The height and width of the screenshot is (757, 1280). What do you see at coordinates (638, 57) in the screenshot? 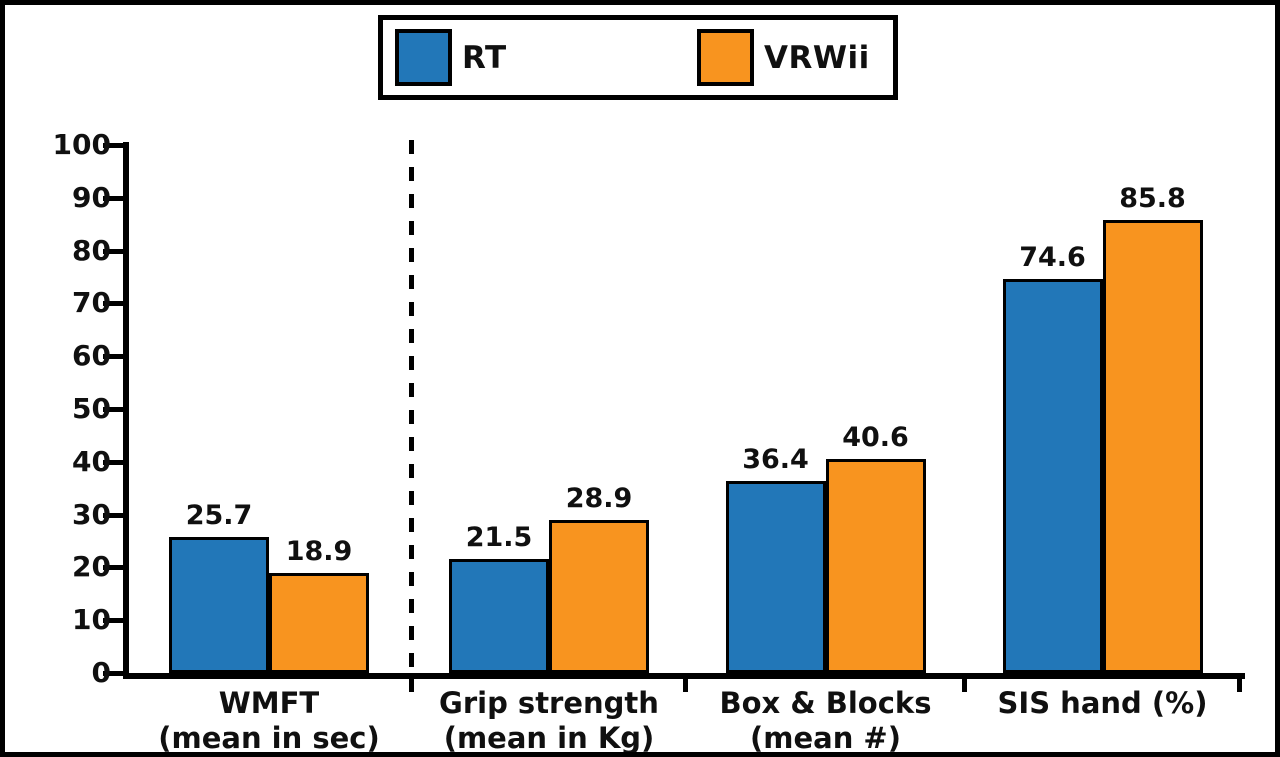
I see `legend: RT VRWii` at bounding box center [638, 57].